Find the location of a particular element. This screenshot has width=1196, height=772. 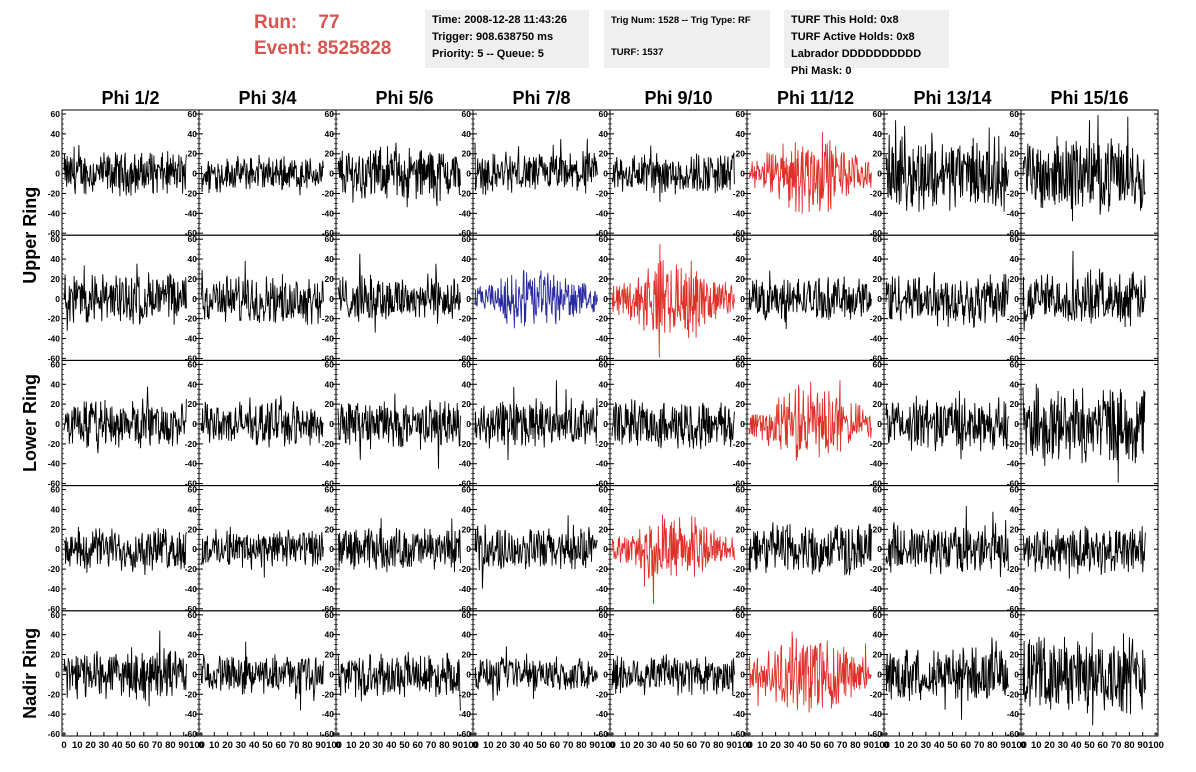

x-tick-label: 80 is located at coordinates (718, 745).